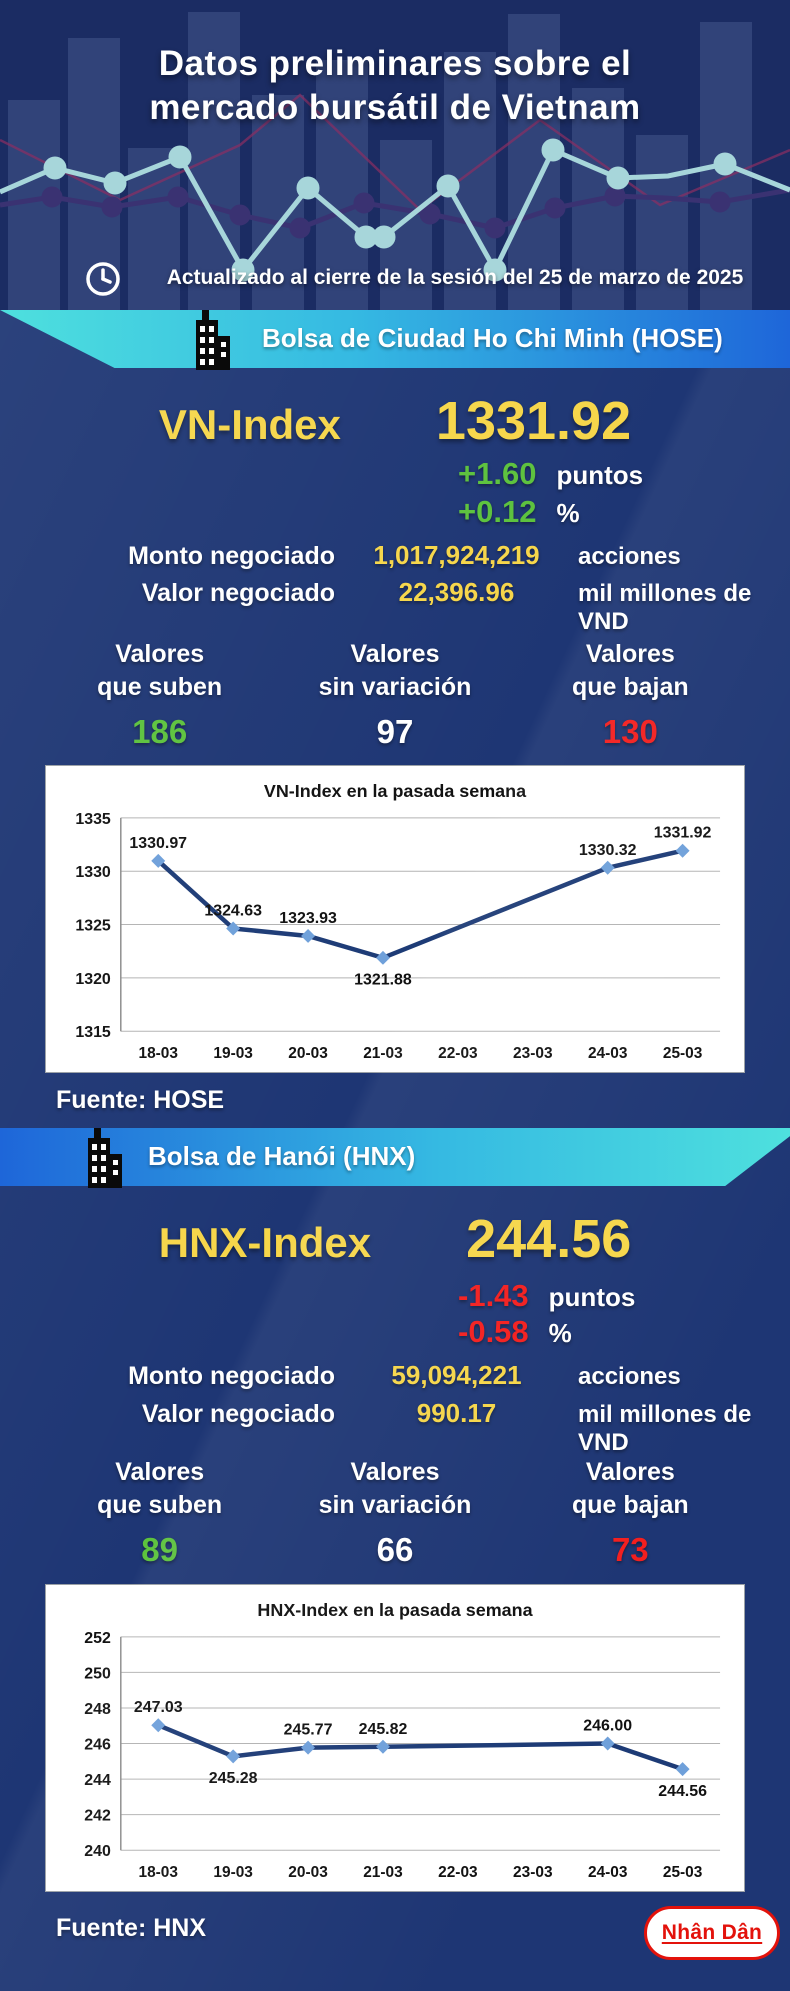 The height and width of the screenshot is (1991, 790). Describe the element at coordinates (630, 1505) in the screenshot. I see `hnx-decliners-label-line2: que bajan` at that location.